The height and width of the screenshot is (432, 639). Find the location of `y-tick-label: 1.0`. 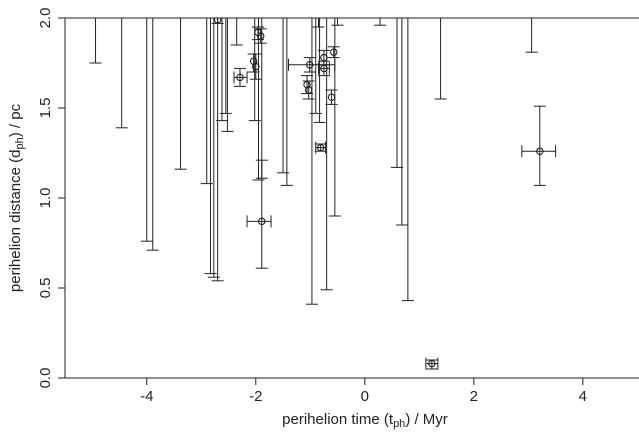

y-tick-label: 1.0 is located at coordinates (45, 198).